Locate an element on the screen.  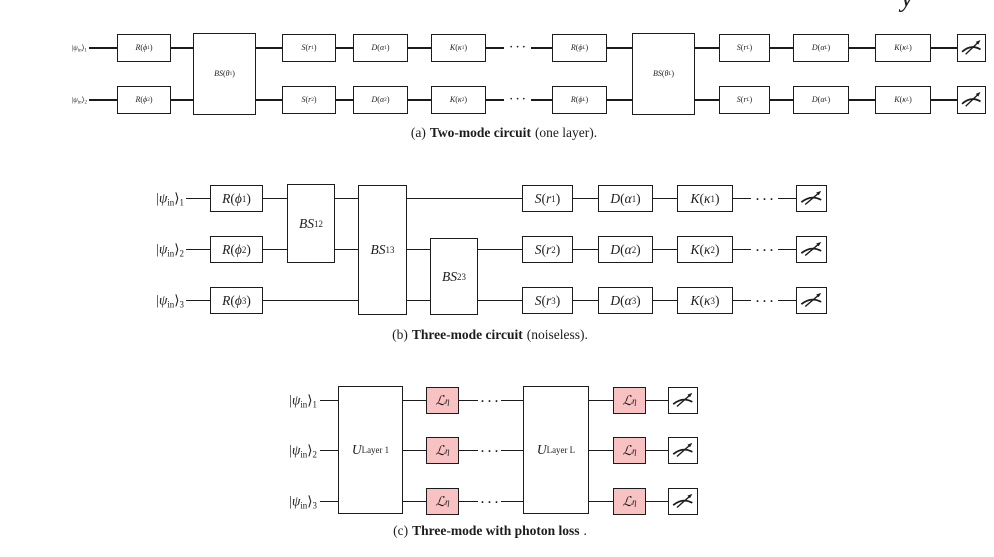
caption-a: (a) Two-mode circuit (one layer). is located at coordinates (504, 133).